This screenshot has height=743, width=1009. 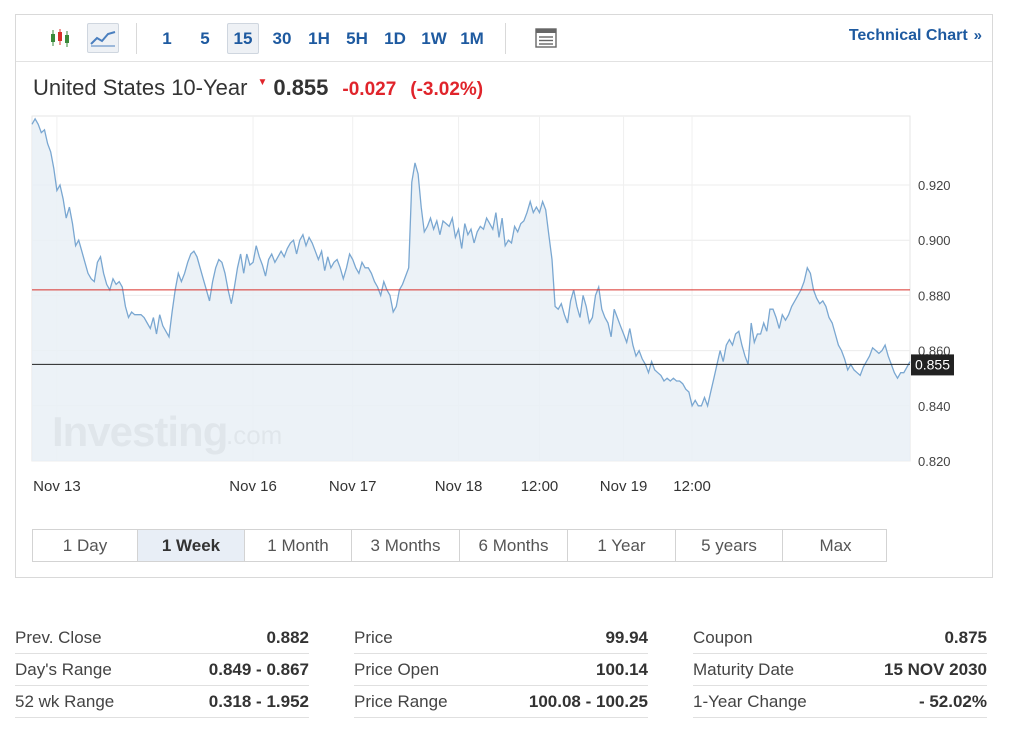 I want to click on x-tick-label: Nov 18, so click(x=459, y=486).